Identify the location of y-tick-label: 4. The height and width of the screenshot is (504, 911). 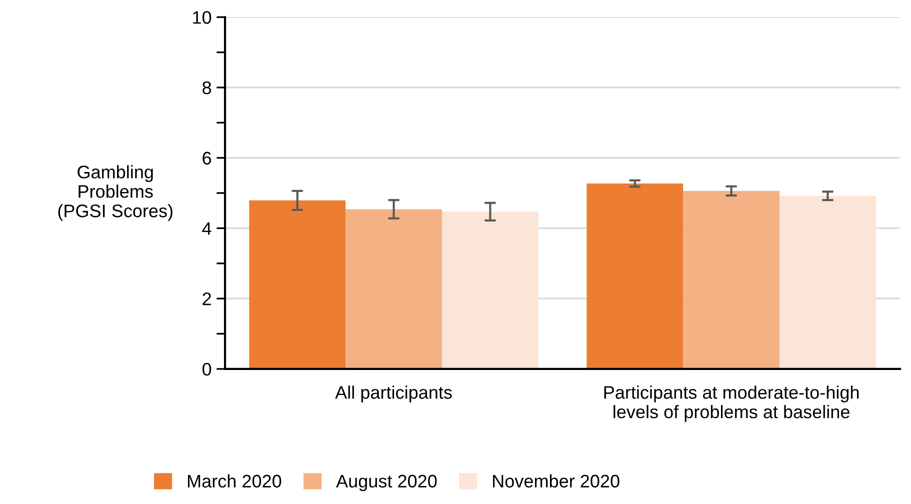
(207, 228).